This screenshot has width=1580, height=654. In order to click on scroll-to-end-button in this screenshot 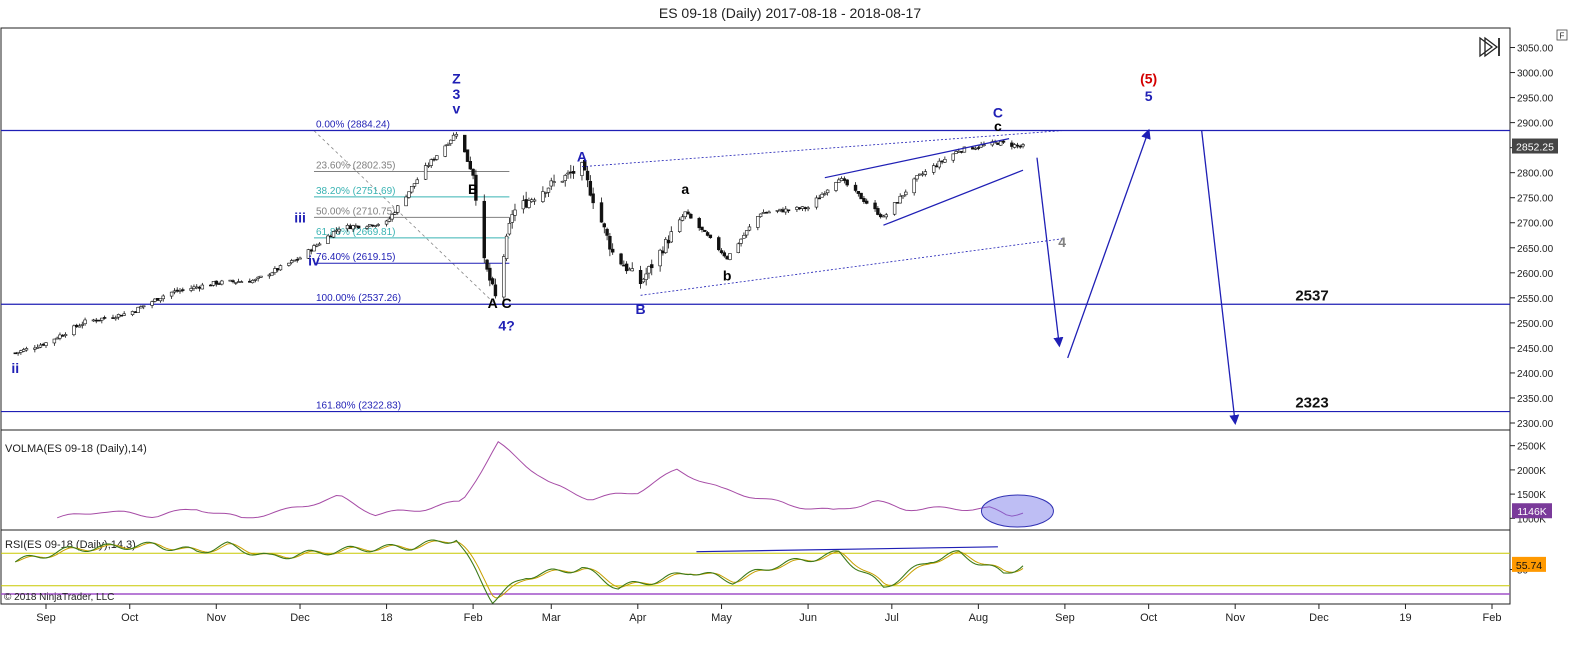, I will do `click(1489, 47)`.